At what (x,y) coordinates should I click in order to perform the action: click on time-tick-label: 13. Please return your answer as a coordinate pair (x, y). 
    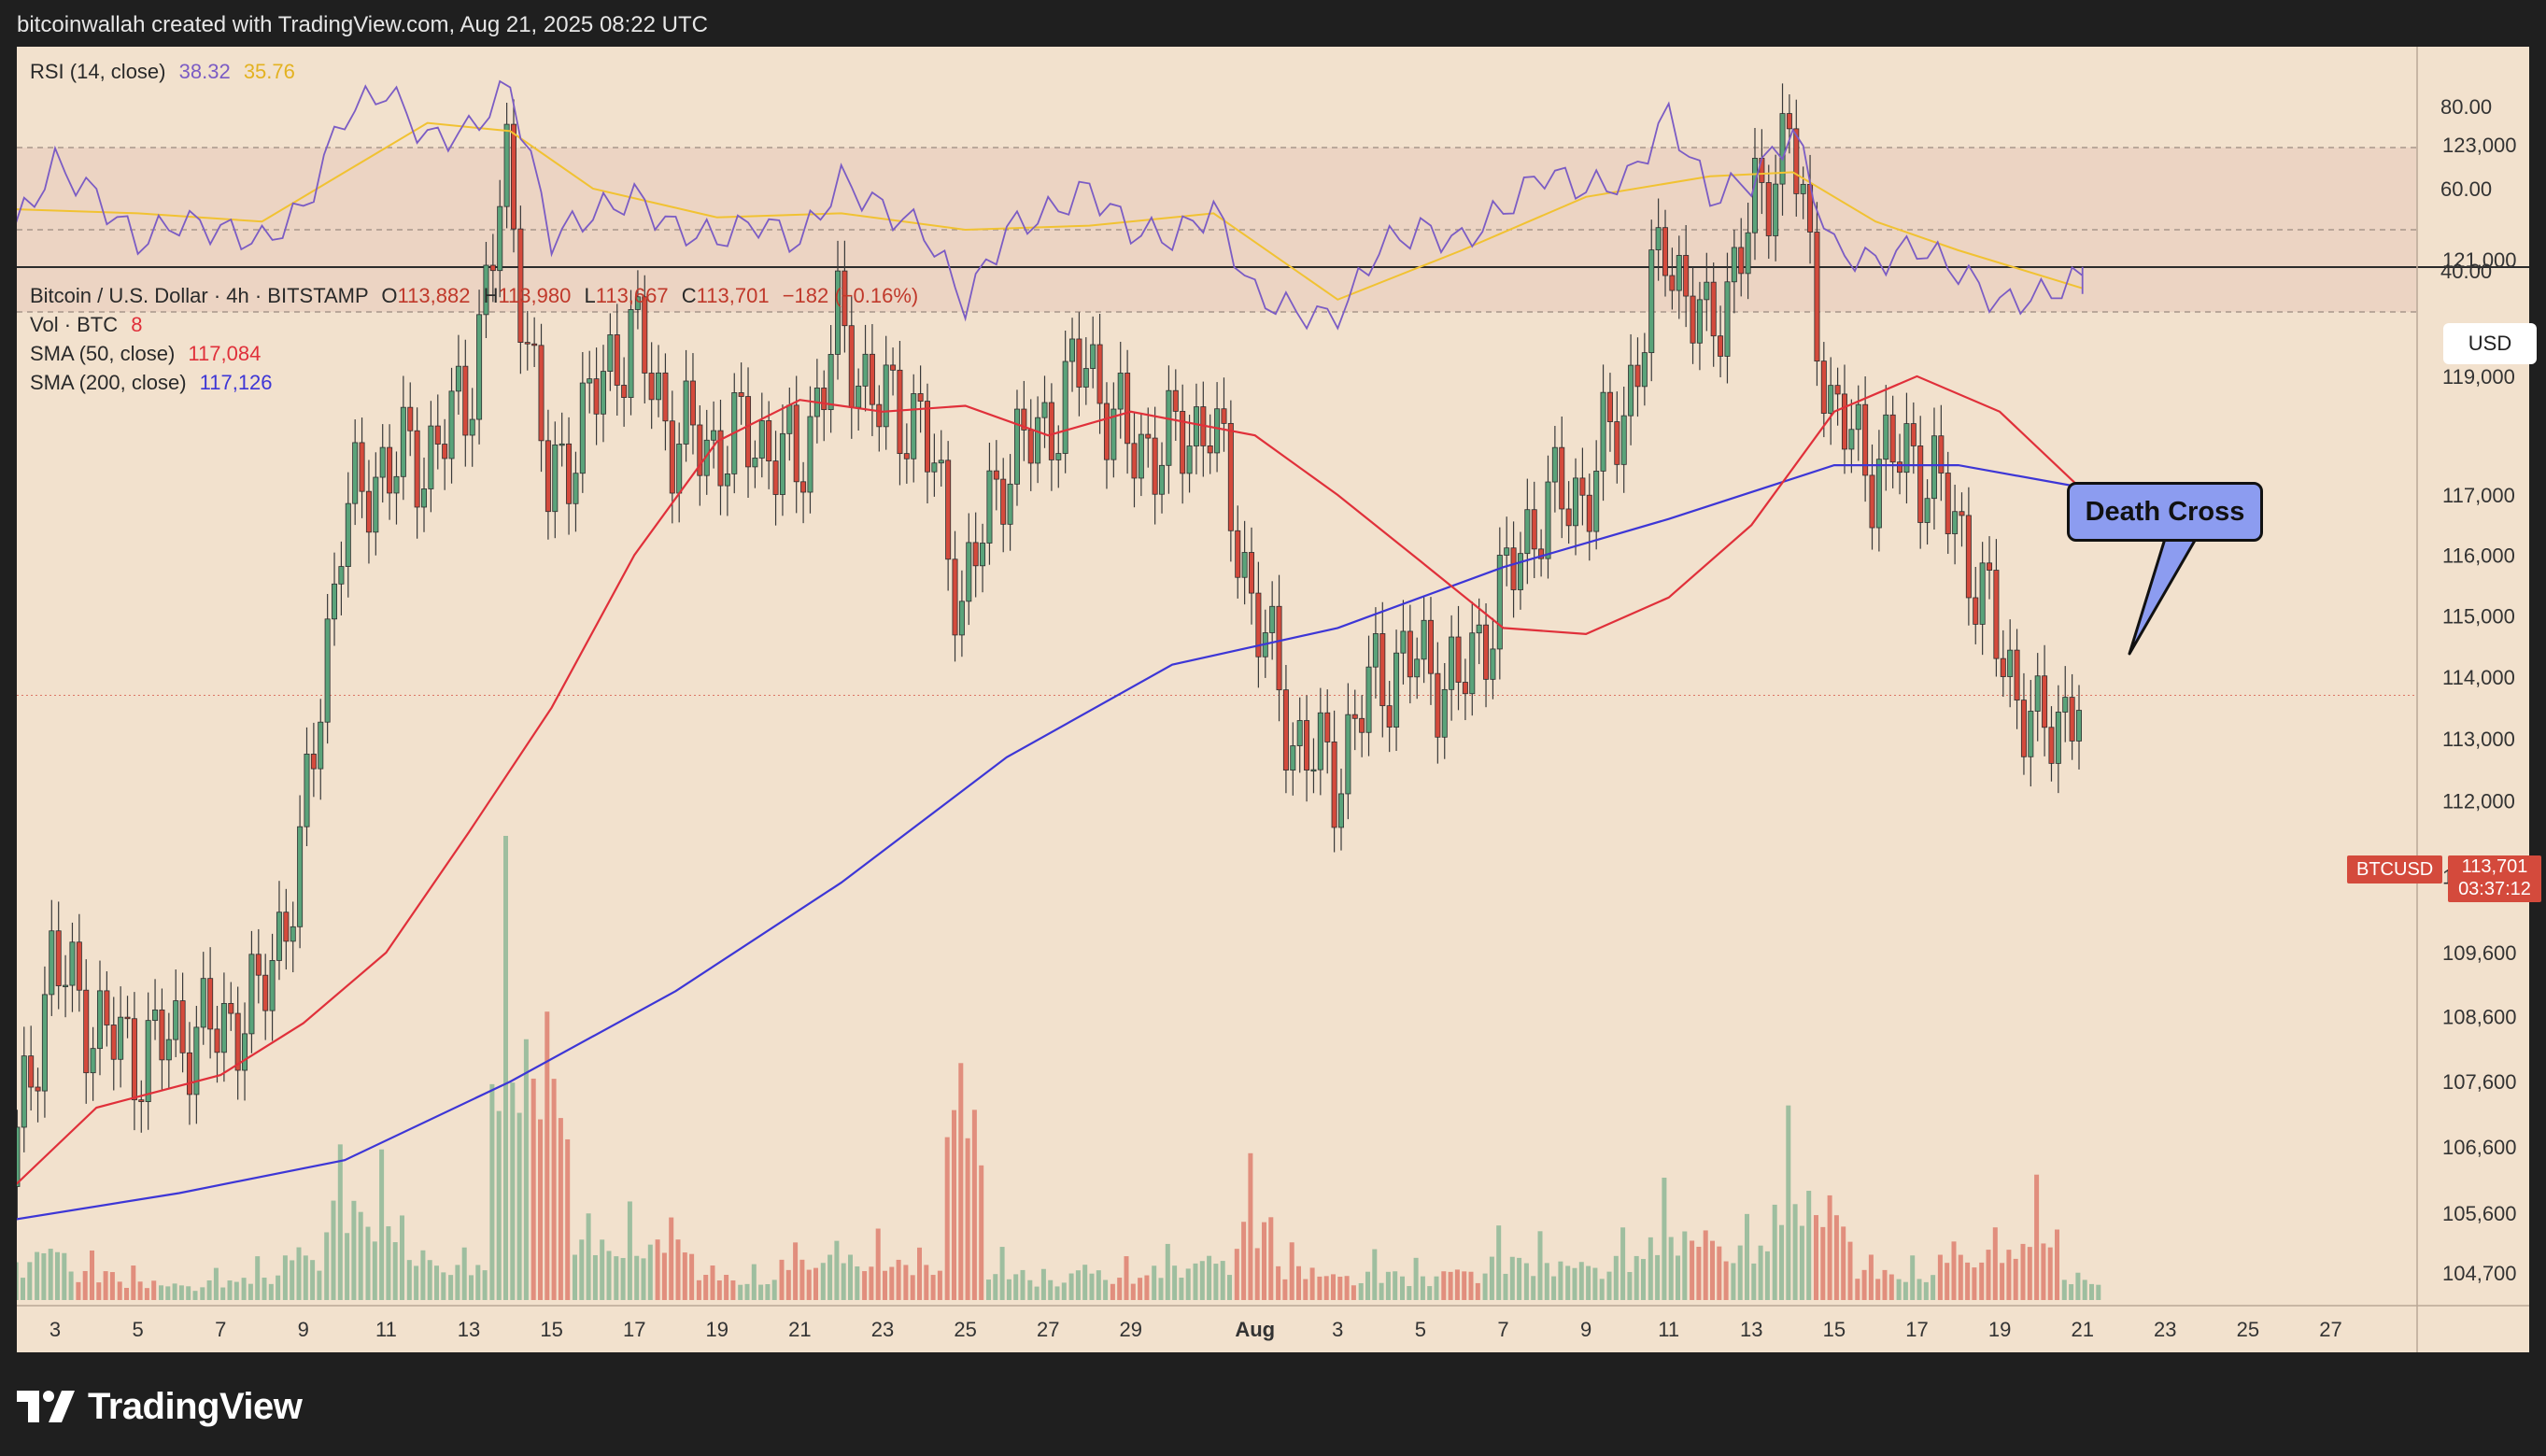
    Looking at the image, I should click on (1751, 1329).